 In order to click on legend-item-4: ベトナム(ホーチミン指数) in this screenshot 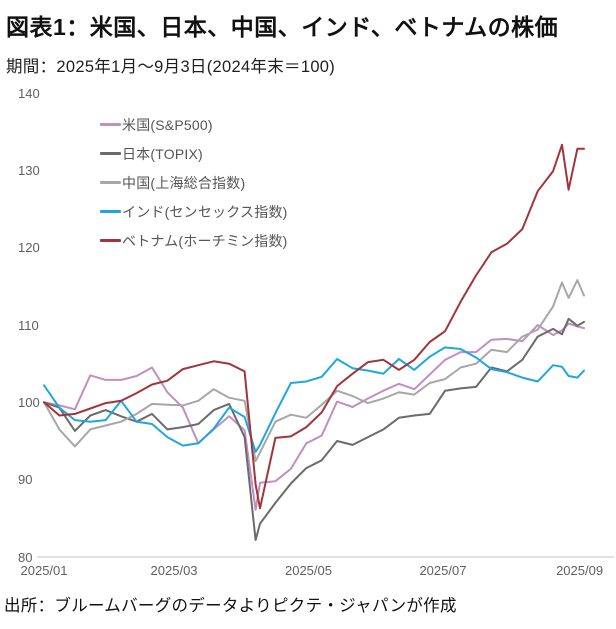, I will do `click(194, 240)`.